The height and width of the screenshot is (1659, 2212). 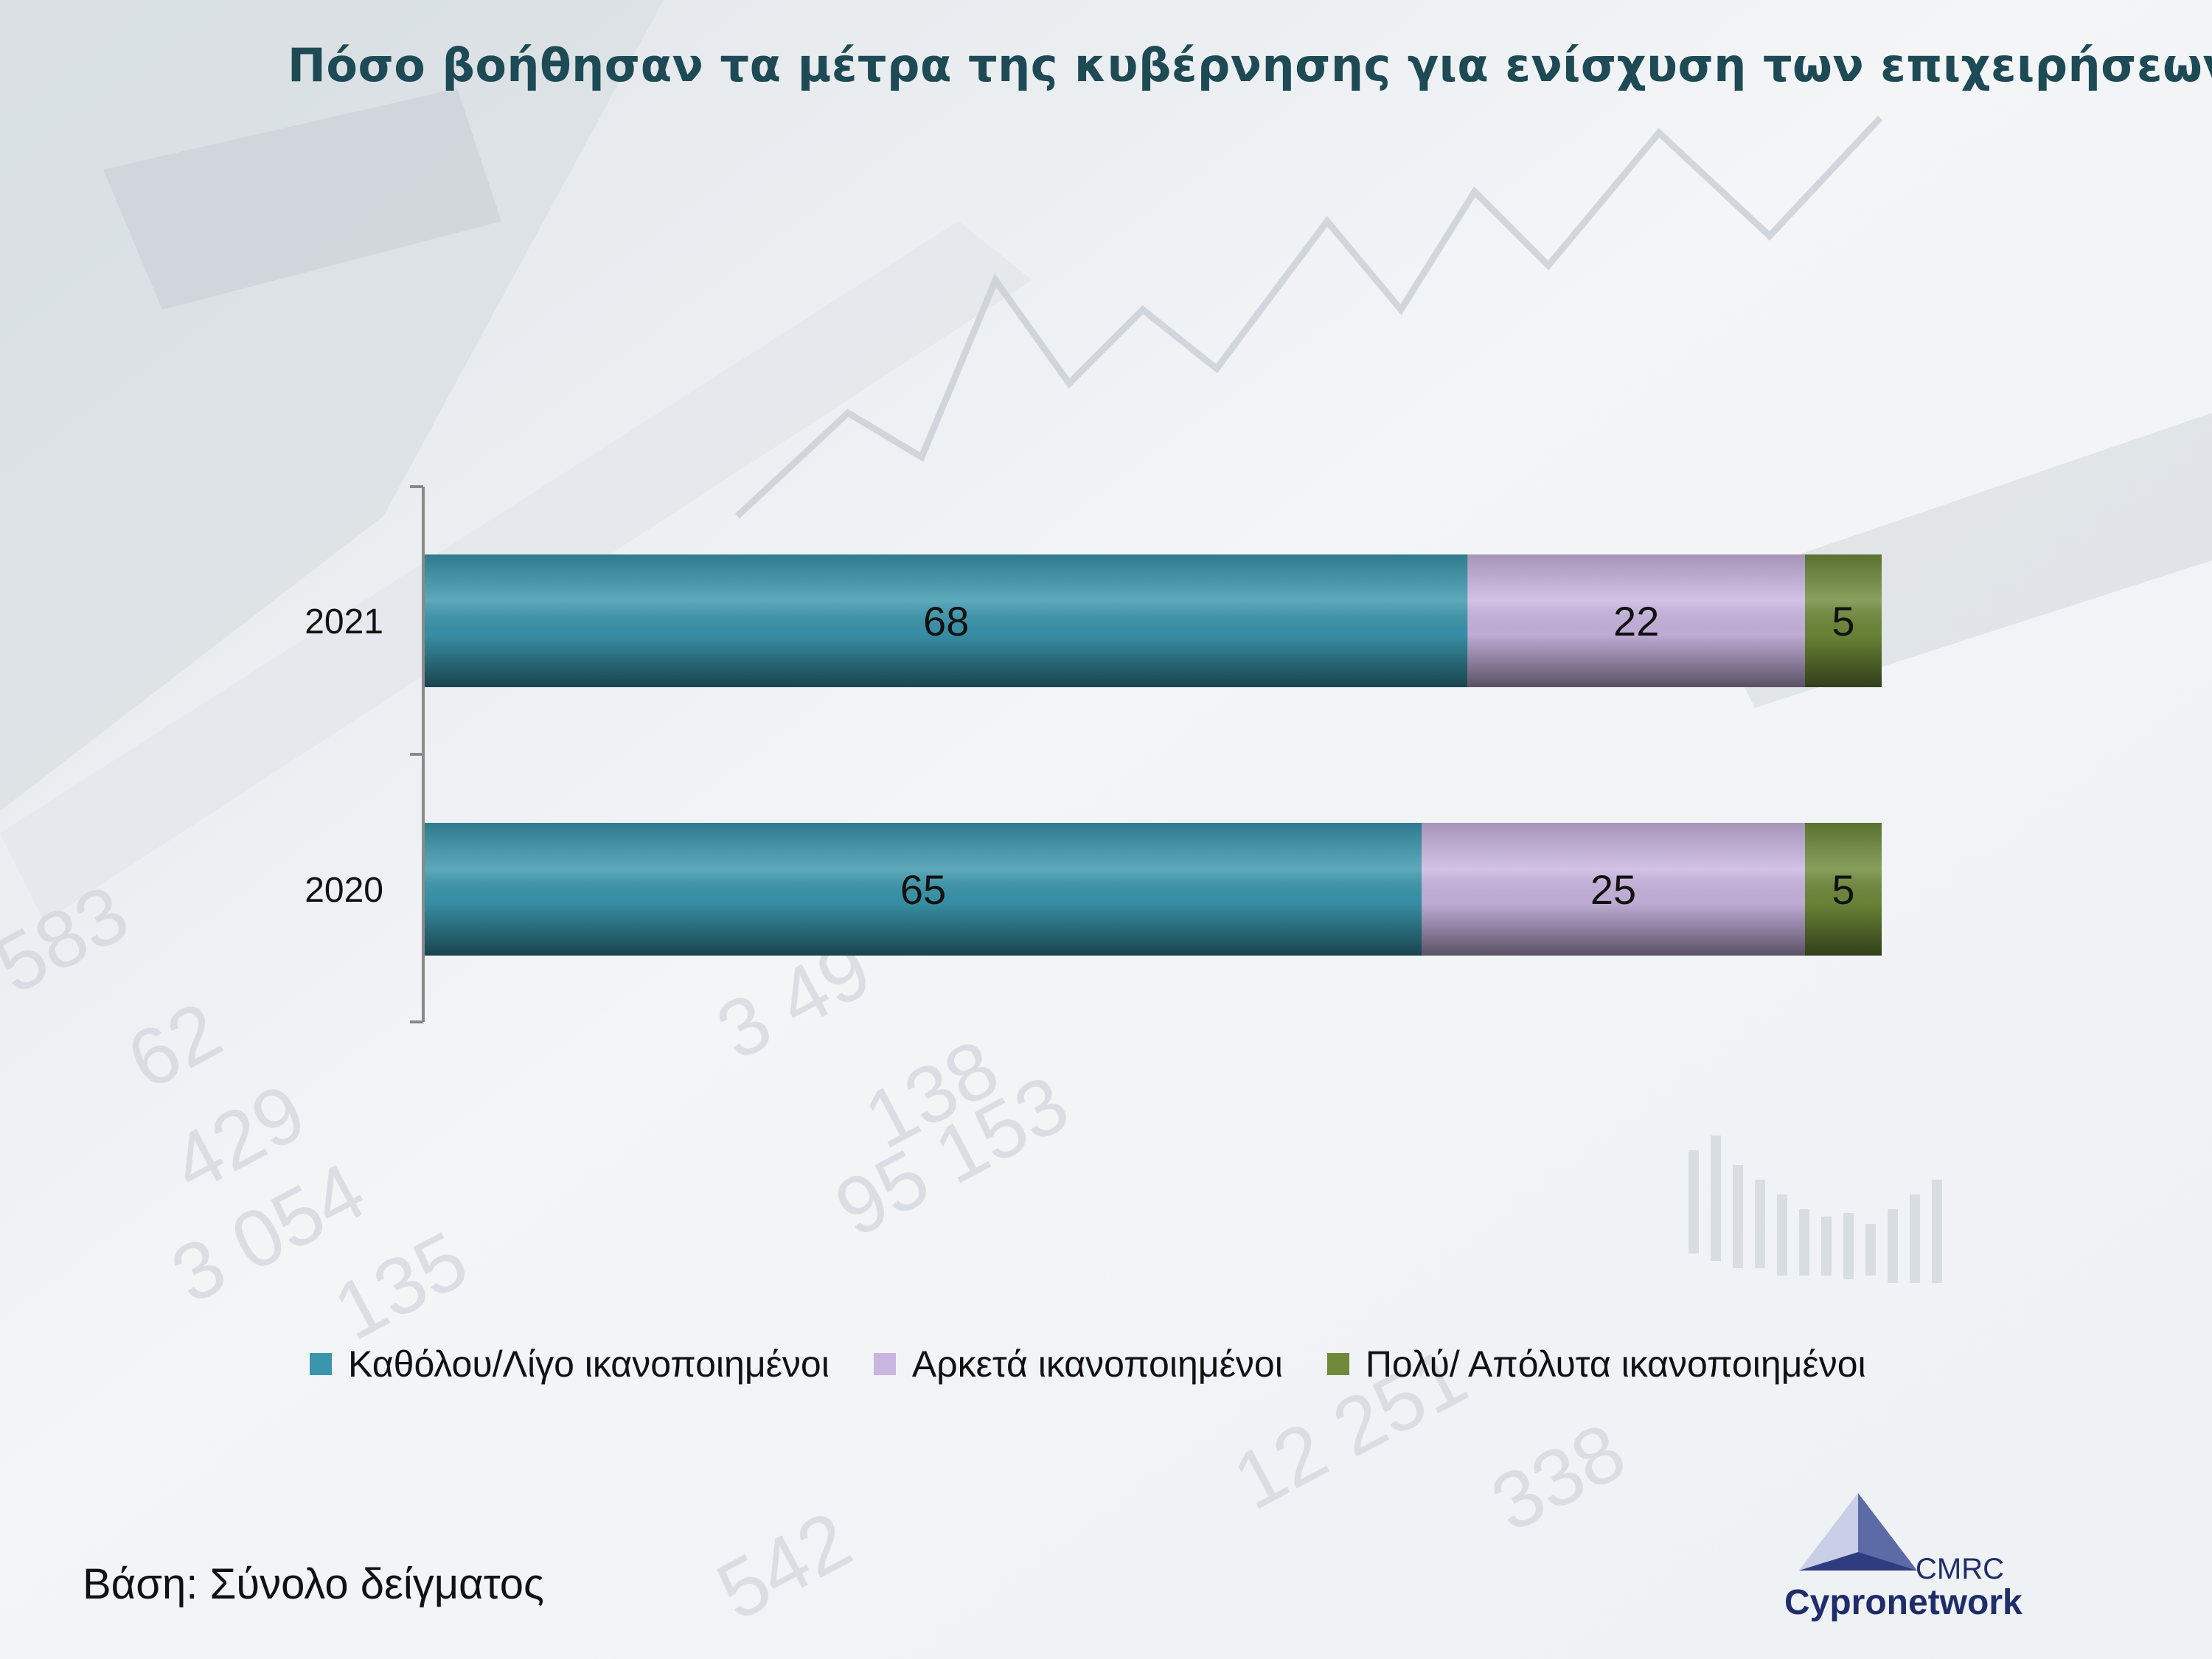 What do you see at coordinates (344, 890) in the screenshot?
I see `y-tick-label-2020: 2020` at bounding box center [344, 890].